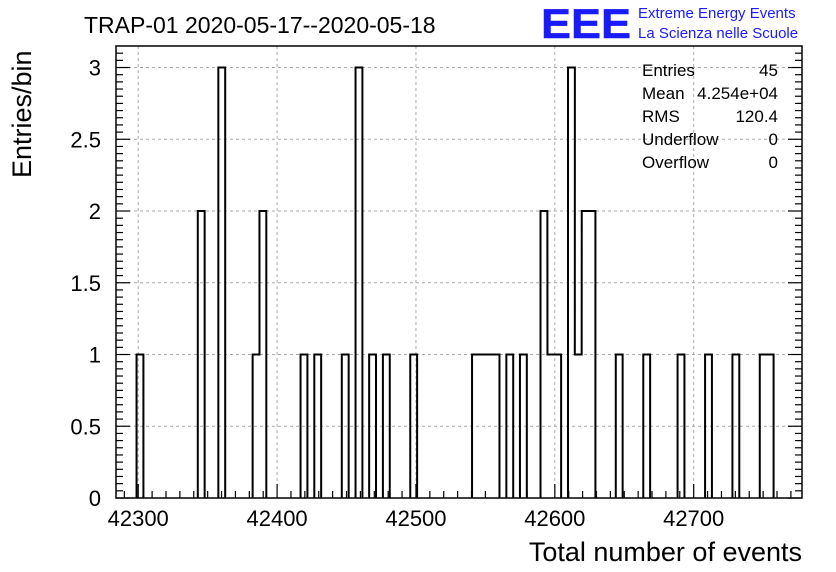  Describe the element at coordinates (95, 211) in the screenshot. I see `y-tick-label: 2` at that location.